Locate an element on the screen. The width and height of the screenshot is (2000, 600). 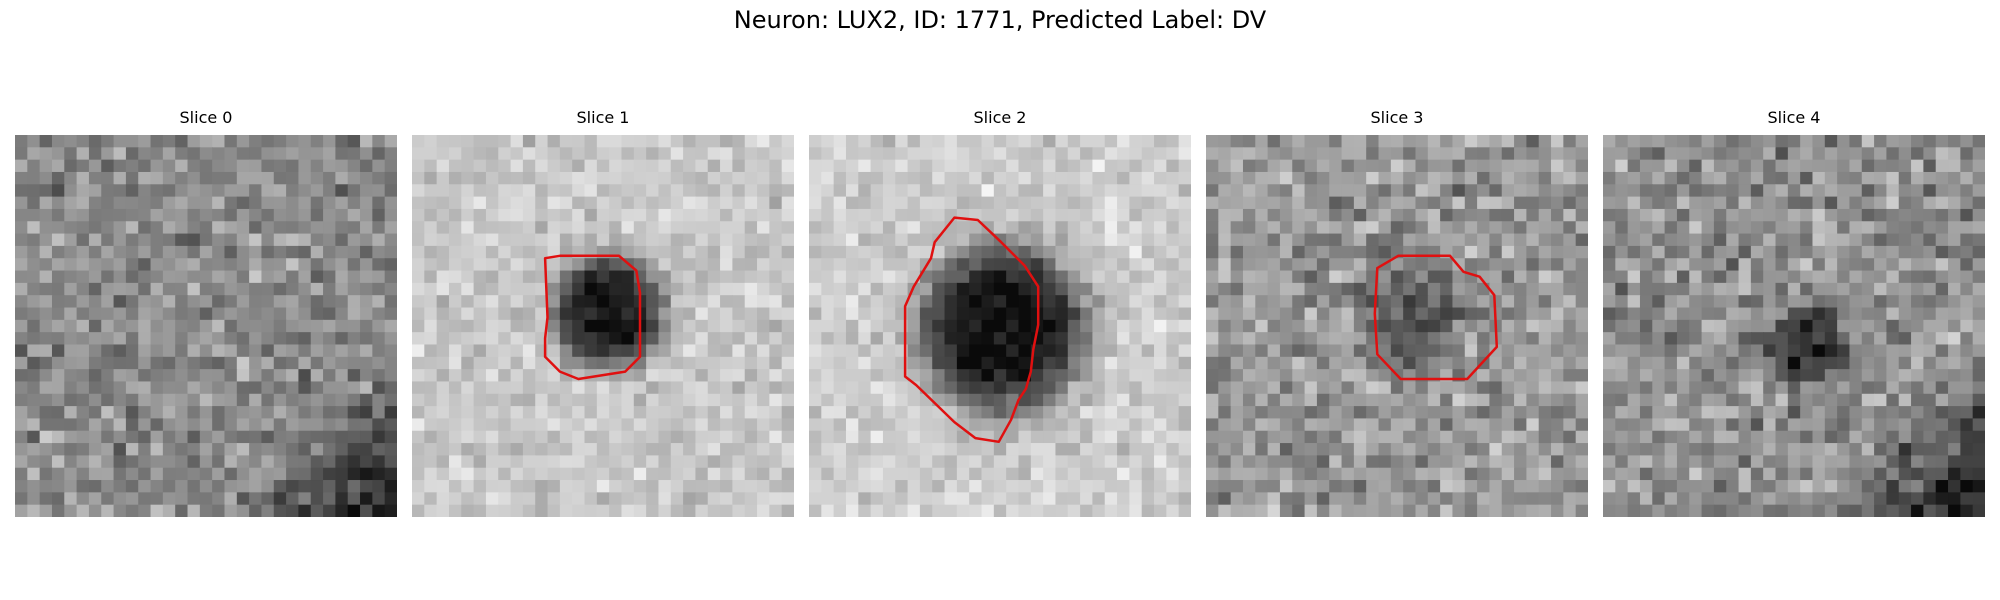
slice-0-image is located at coordinates (206, 326).